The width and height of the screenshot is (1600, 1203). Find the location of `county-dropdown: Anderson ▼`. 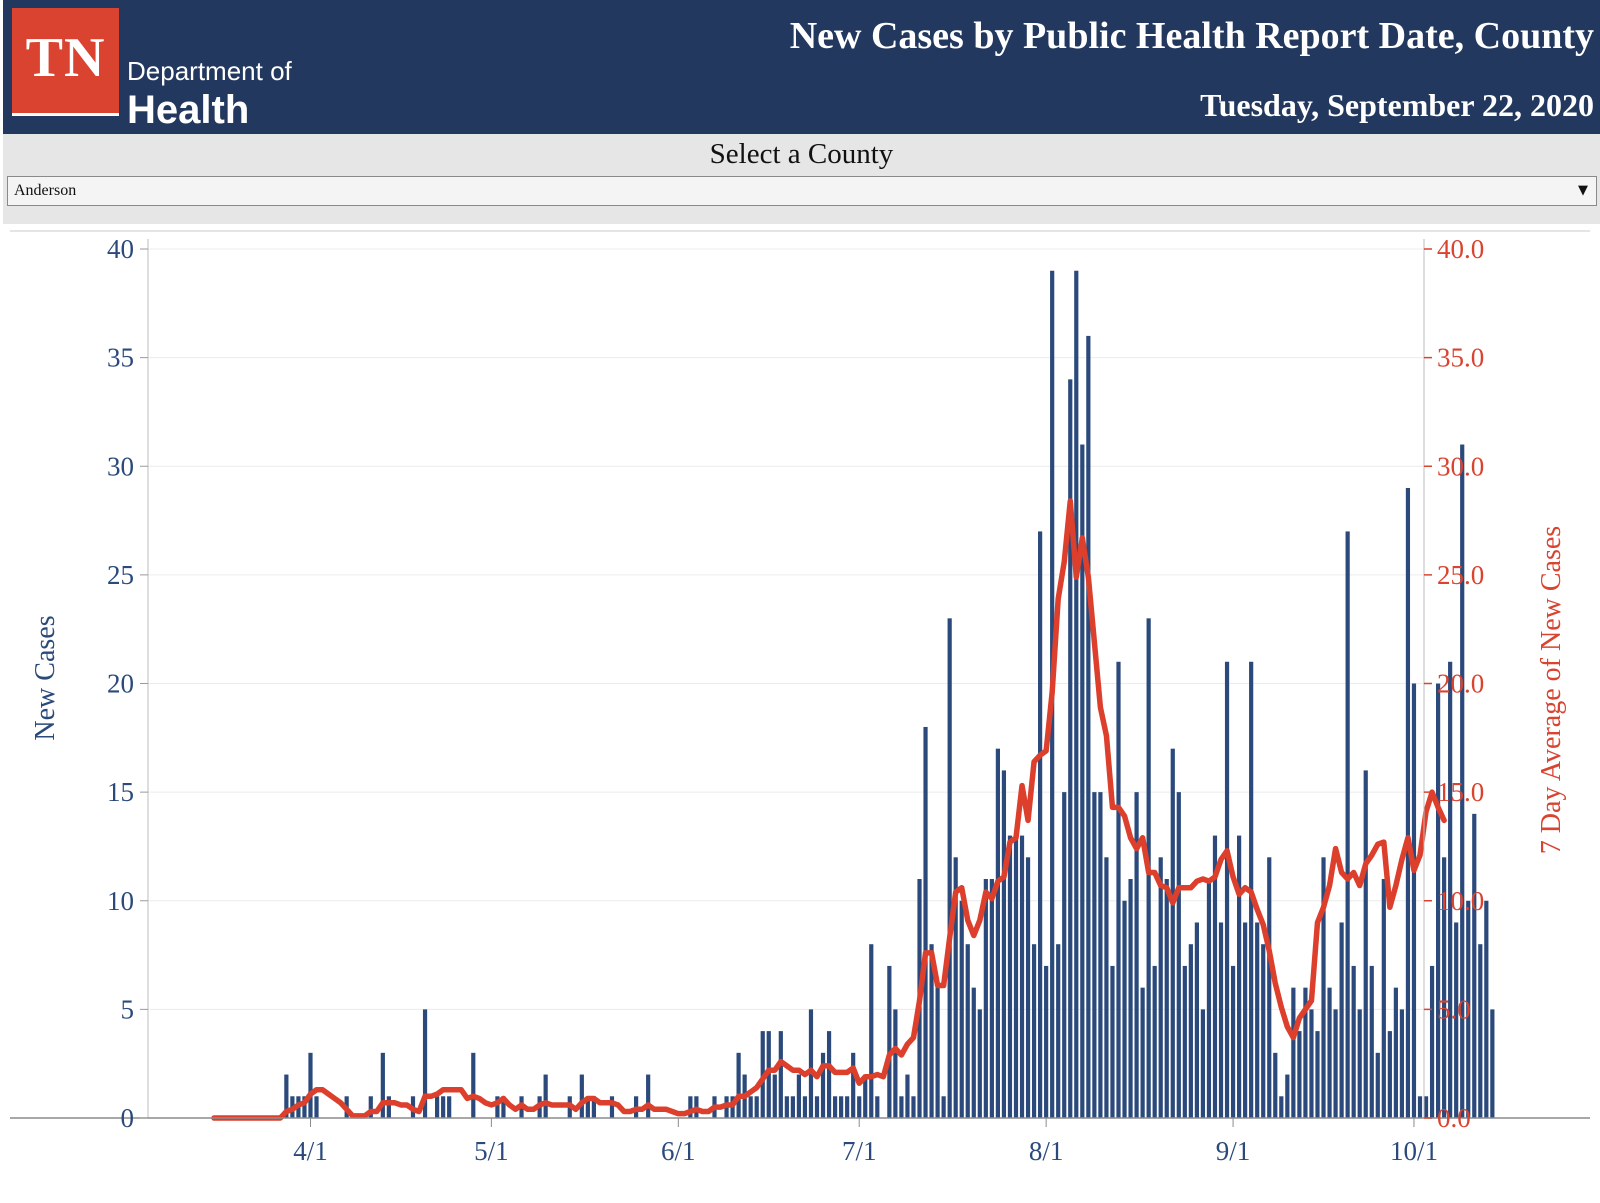

county-dropdown: Anderson ▼ is located at coordinates (802, 191).